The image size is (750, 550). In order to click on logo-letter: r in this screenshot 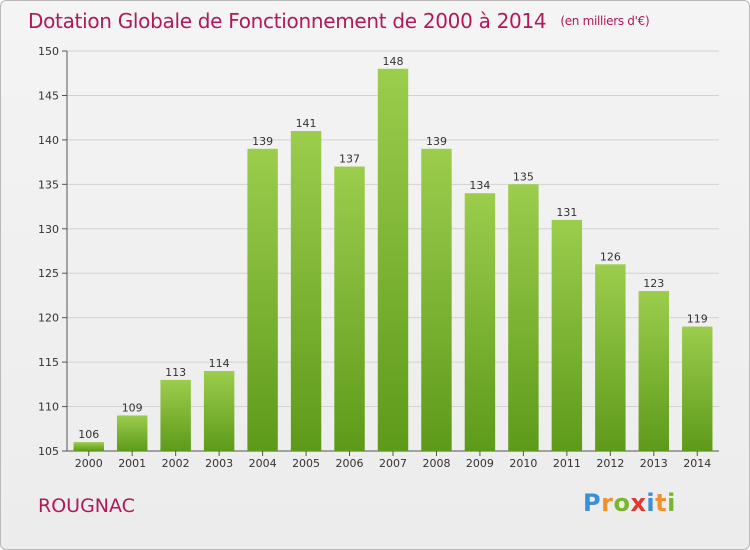, I will do `click(607, 503)`.